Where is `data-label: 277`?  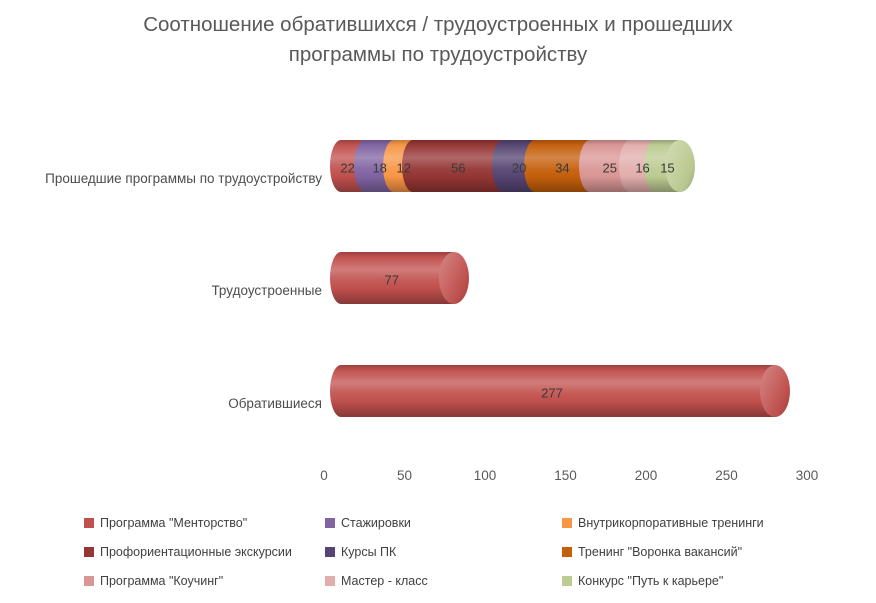
data-label: 277 is located at coordinates (552, 393).